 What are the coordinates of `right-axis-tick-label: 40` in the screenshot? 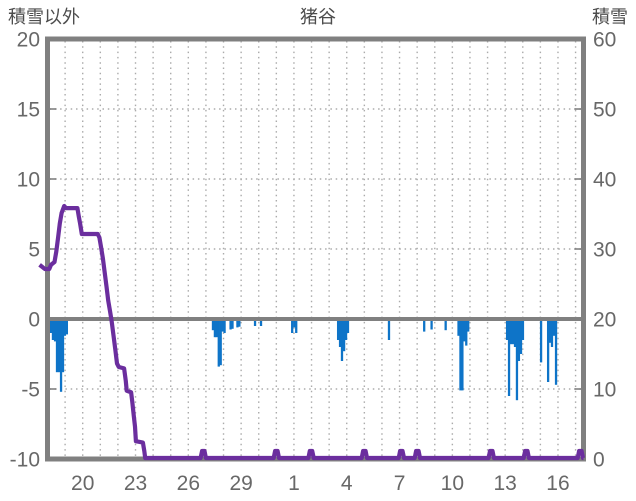 It's located at (604, 180).